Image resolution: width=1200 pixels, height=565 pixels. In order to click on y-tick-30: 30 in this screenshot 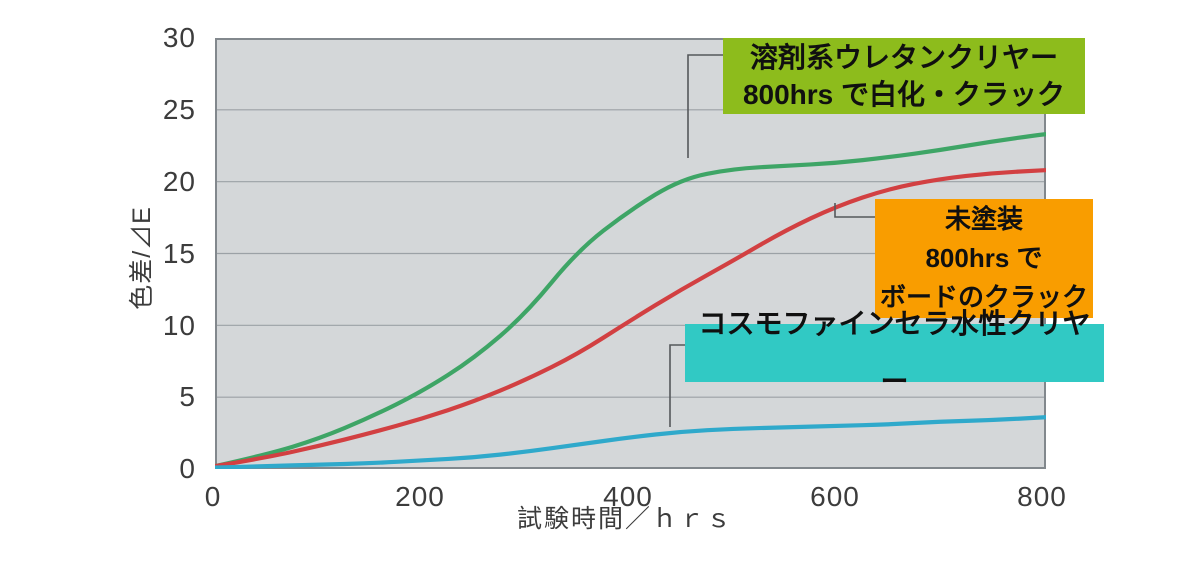, I will do `click(179, 37)`.